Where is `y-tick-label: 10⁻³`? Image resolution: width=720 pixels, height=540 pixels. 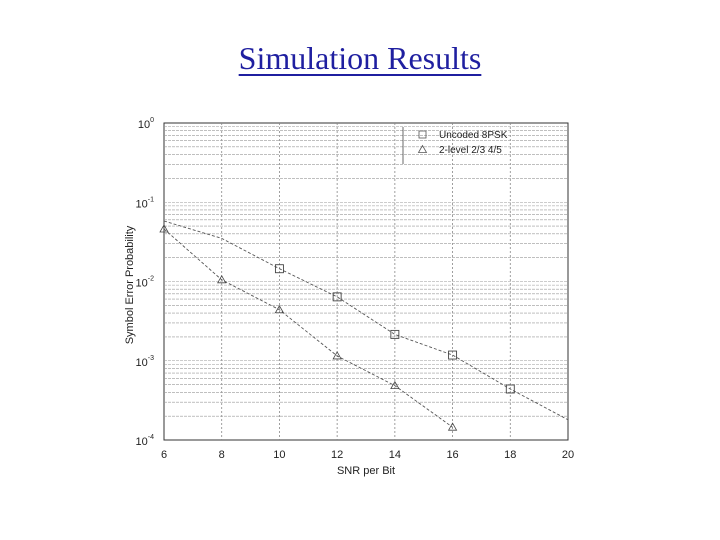 y-tick-label: 10⁻³ is located at coordinates (145, 362).